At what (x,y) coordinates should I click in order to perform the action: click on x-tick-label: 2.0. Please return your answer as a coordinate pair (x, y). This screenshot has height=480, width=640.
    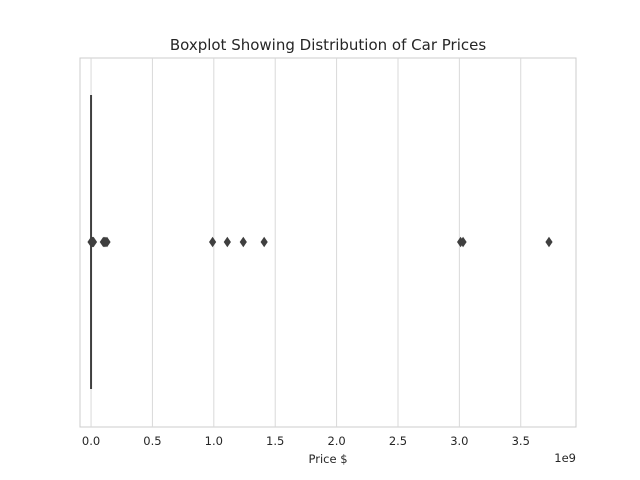
    Looking at the image, I should click on (336, 441).